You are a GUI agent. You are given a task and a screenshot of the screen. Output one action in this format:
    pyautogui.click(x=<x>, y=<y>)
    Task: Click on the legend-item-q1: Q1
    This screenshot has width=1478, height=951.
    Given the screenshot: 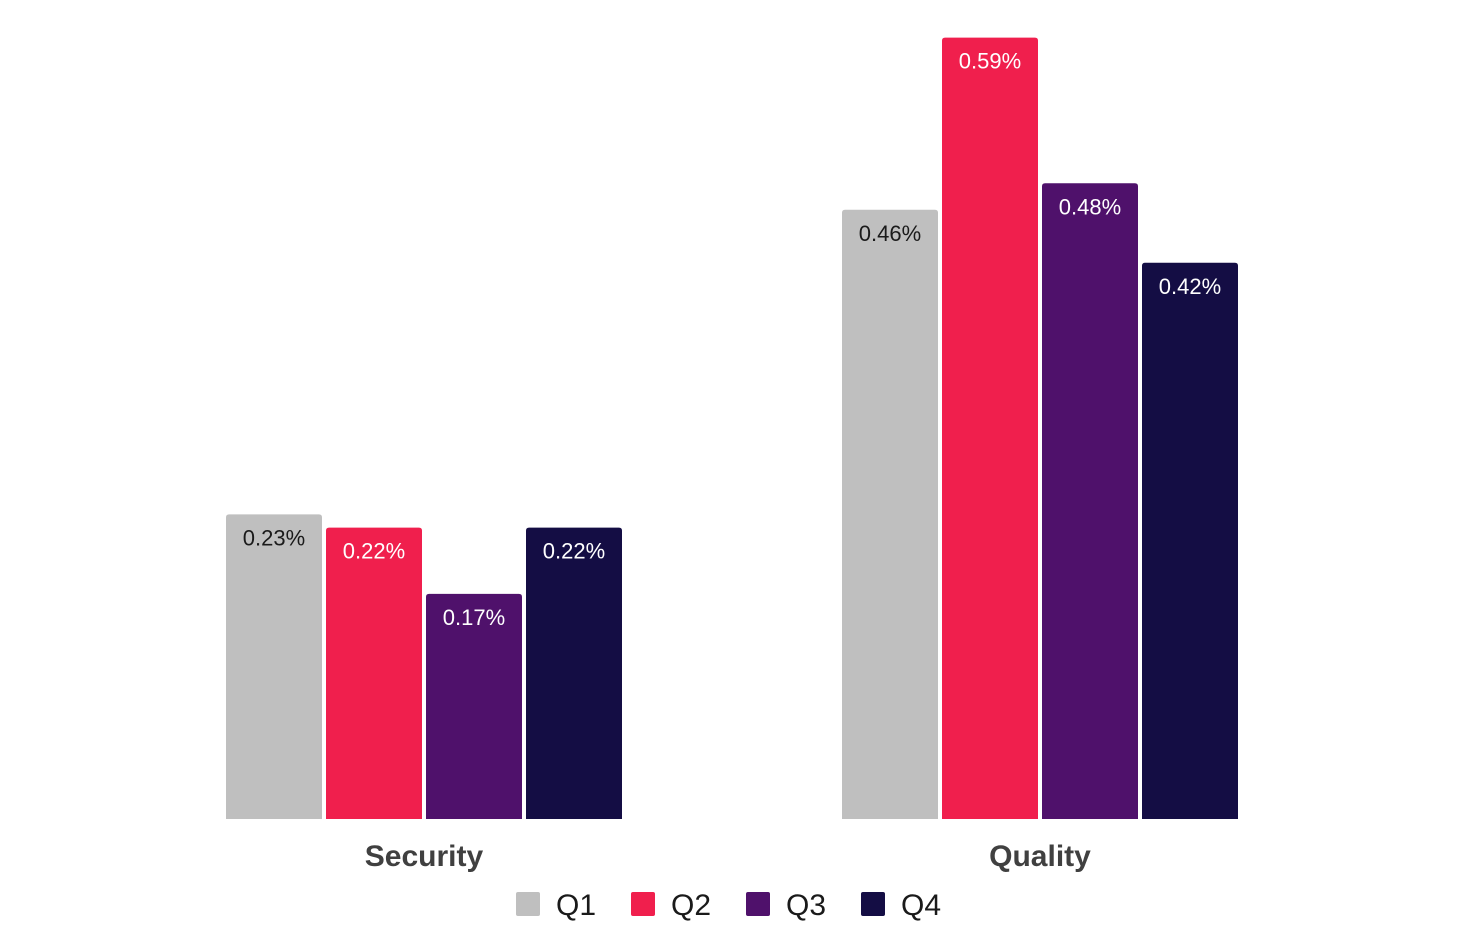 What is the action you would take?
    pyautogui.click(x=556, y=905)
    